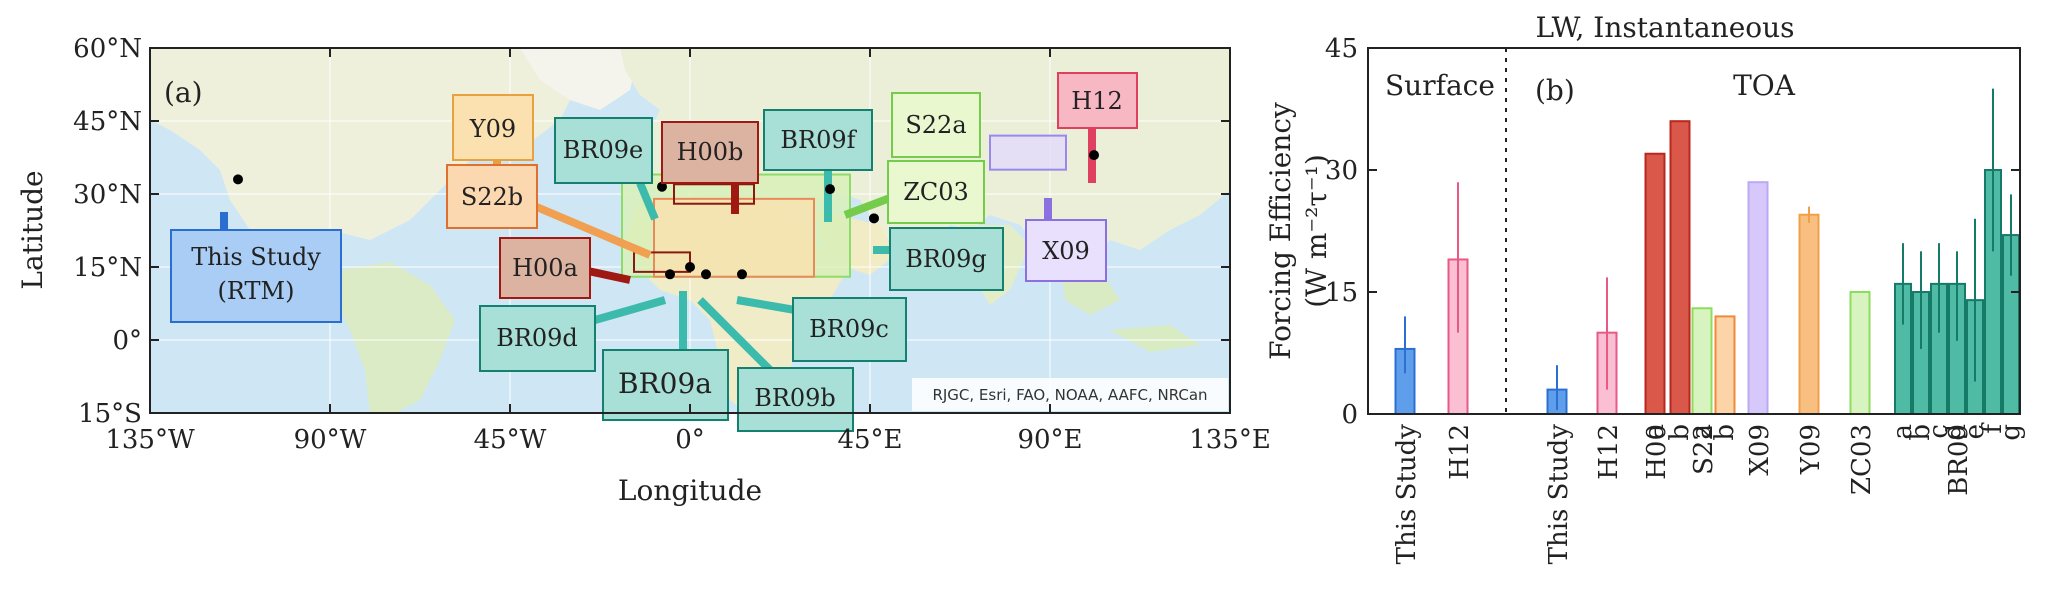  I want to click on map-x-tick-label: 90°W, so click(330, 440).